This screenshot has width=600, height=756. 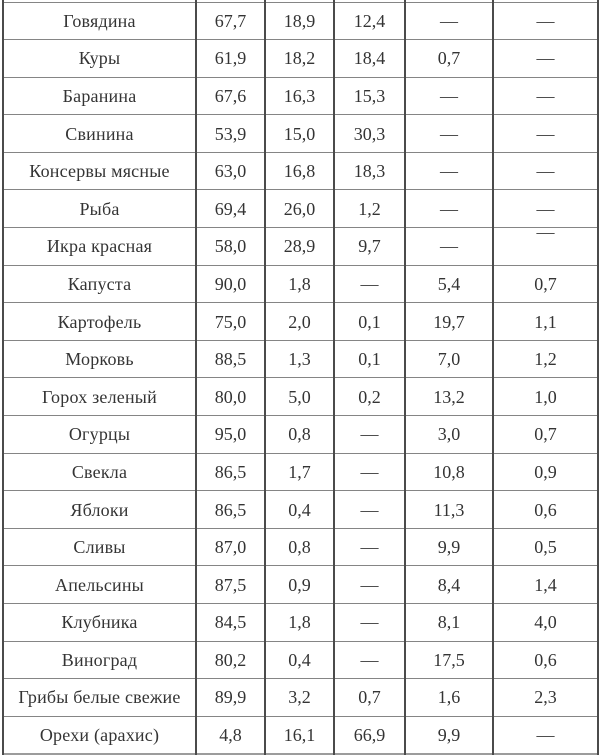 What do you see at coordinates (99, 734) in the screenshot?
I see `product-name: Орехи (арахис)` at bounding box center [99, 734].